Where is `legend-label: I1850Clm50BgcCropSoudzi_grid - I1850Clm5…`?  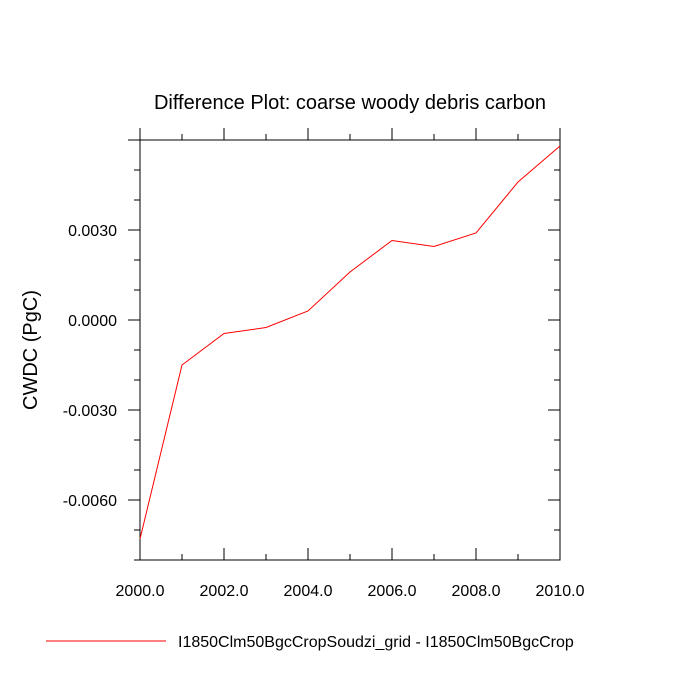
legend-label: I1850Clm50BgcCropSoudzi_grid - I1850Clm5… is located at coordinates (376, 642).